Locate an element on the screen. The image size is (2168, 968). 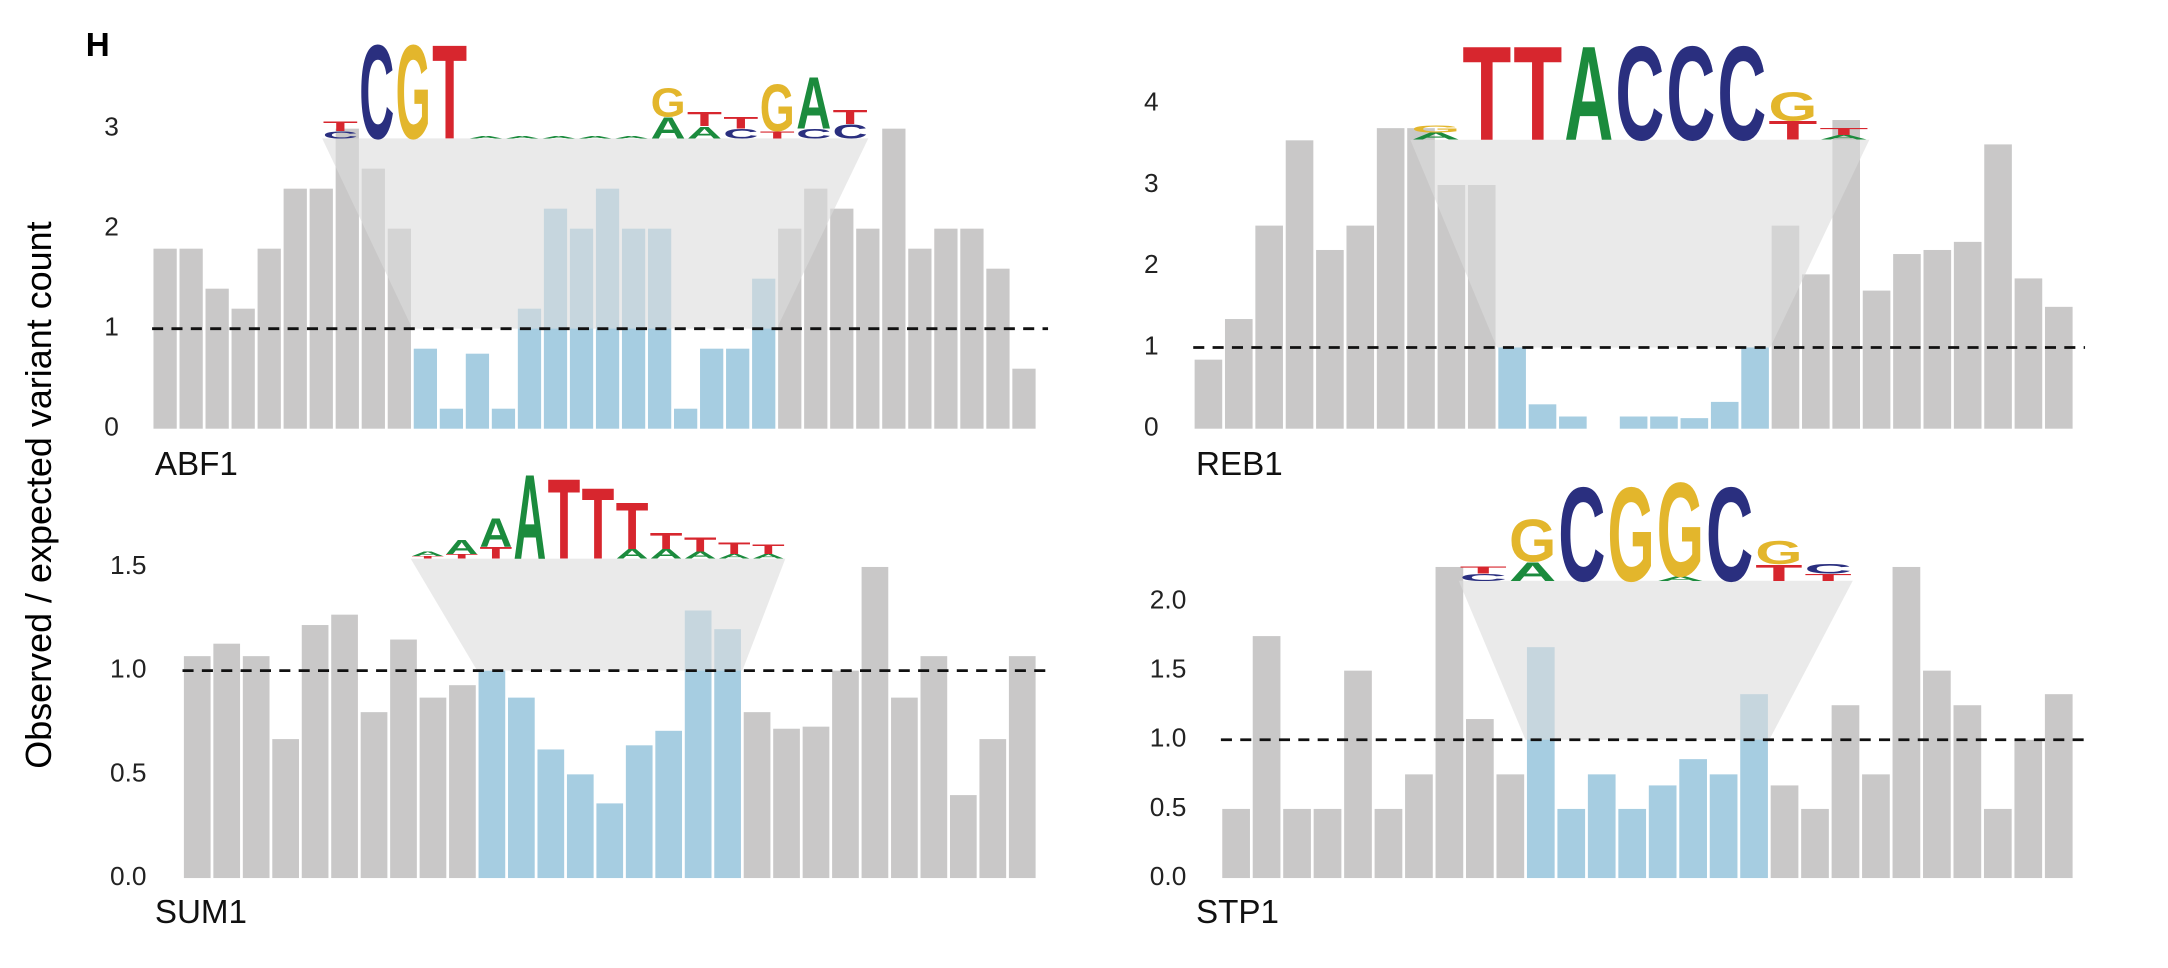
y-tick-label: 2.0 is located at coordinates (1168, 599).